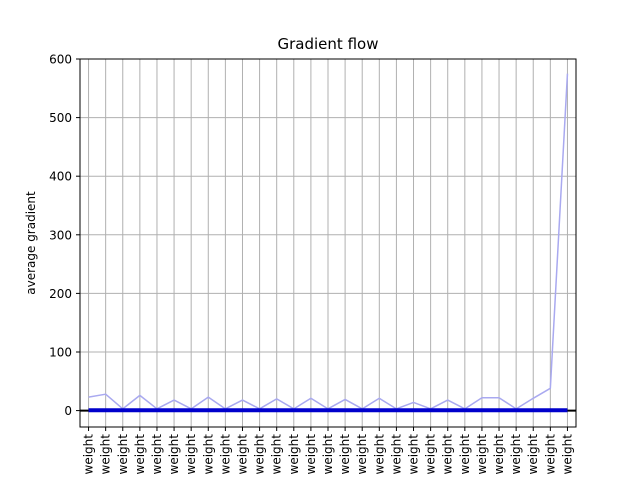 The width and height of the screenshot is (640, 484). Describe the element at coordinates (68, 411) in the screenshot. I see `y-tick-label: 0` at that location.